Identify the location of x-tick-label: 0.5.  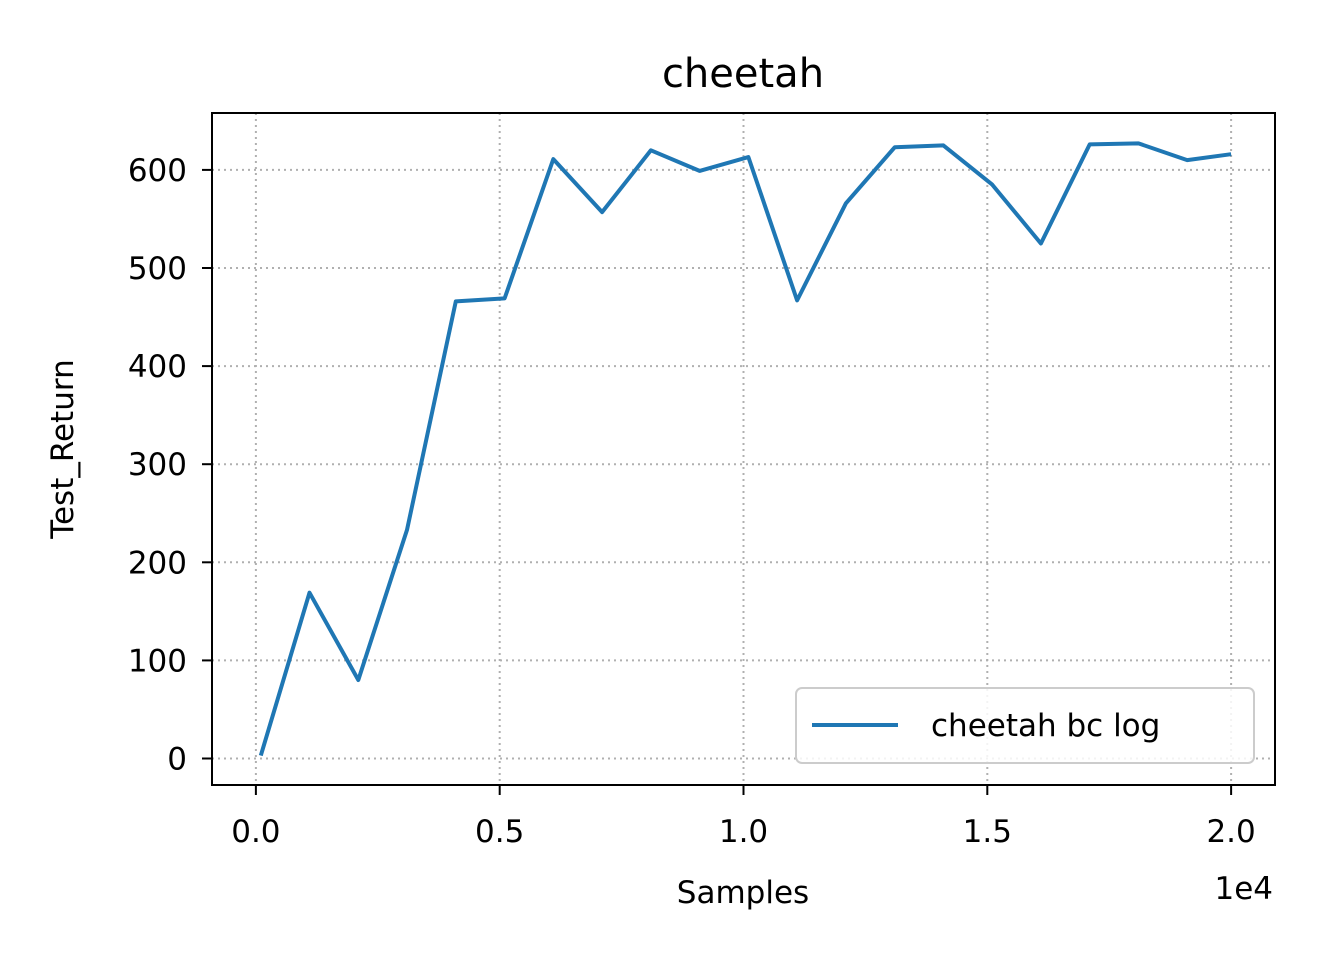
(499, 832).